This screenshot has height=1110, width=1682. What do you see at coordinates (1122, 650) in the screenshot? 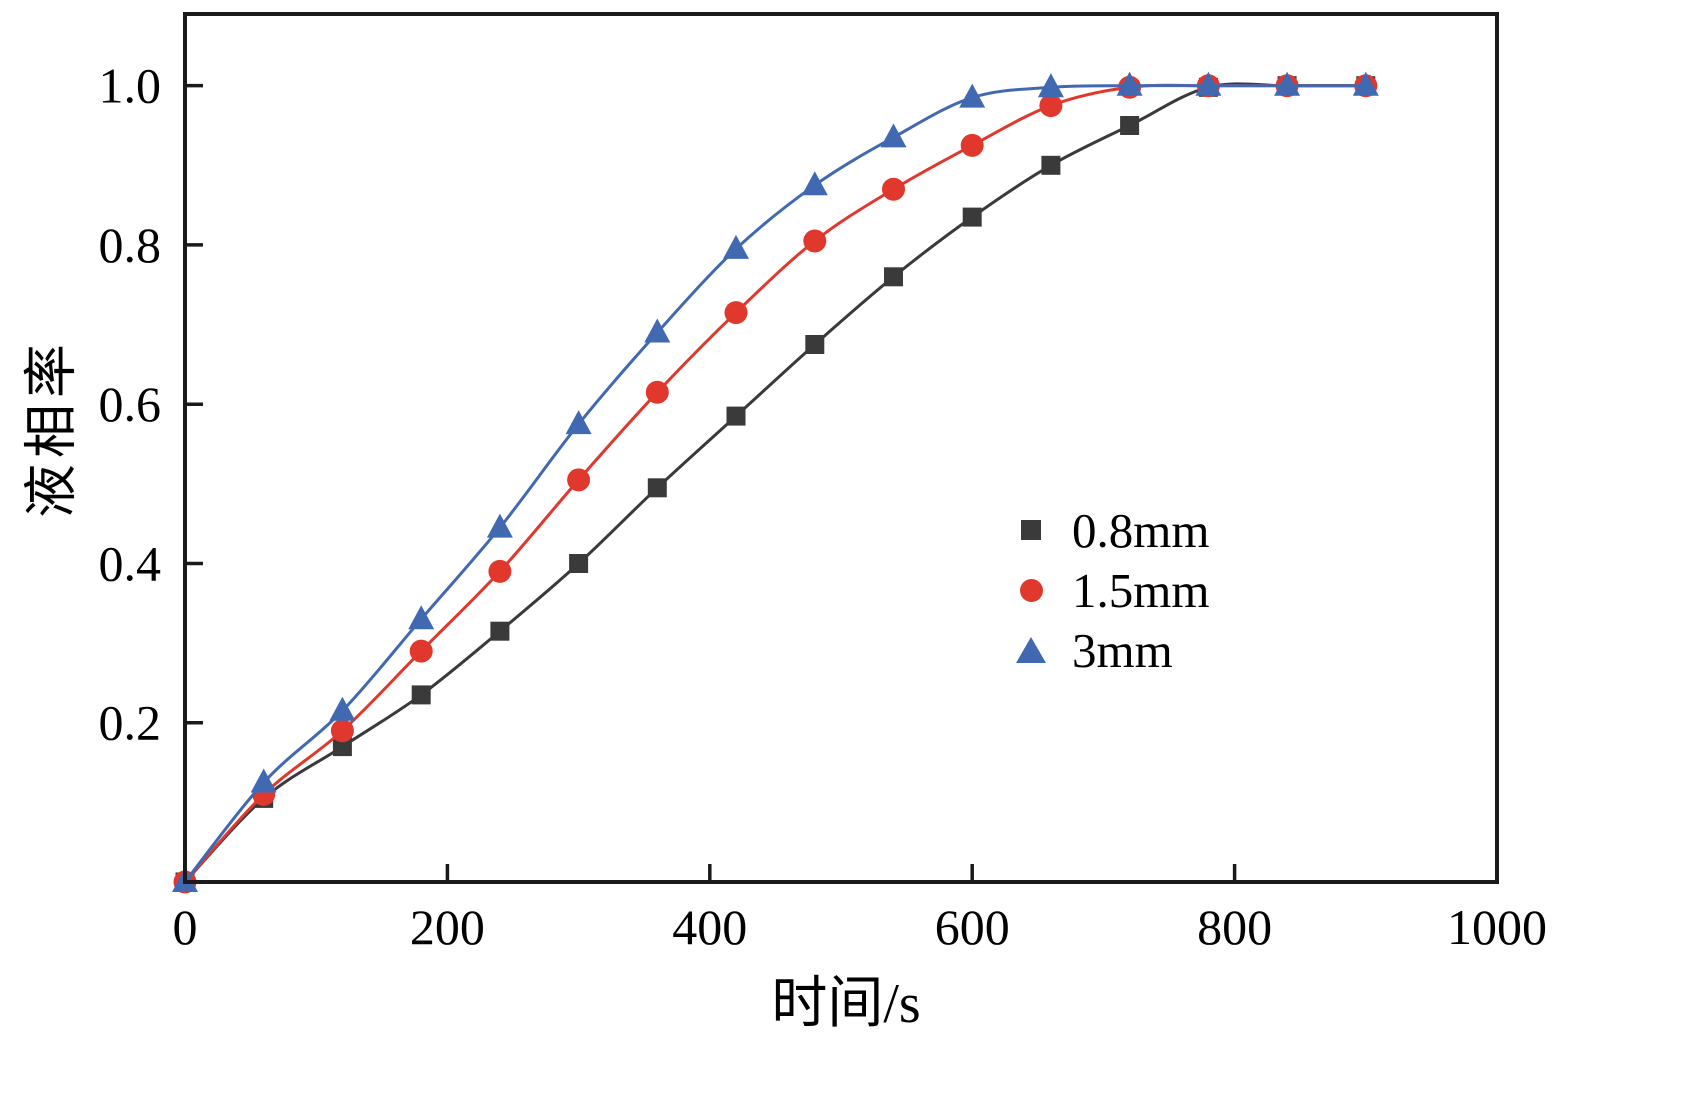
I see `legend-label: 3mm` at bounding box center [1122, 650].